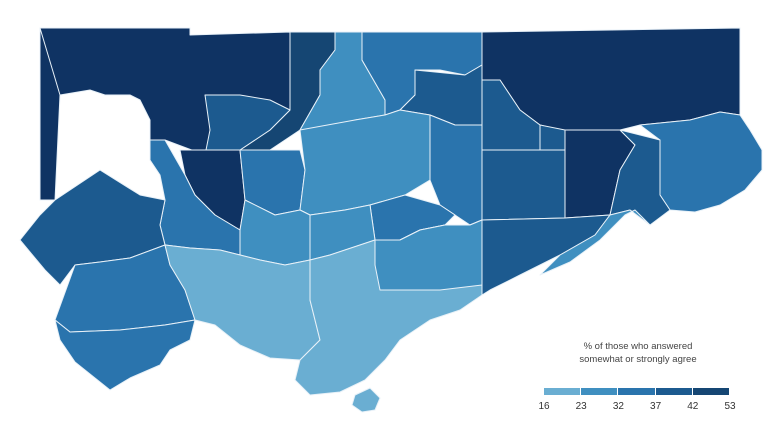  What do you see at coordinates (730, 406) in the screenshot?
I see `legend-tick: 53` at bounding box center [730, 406].